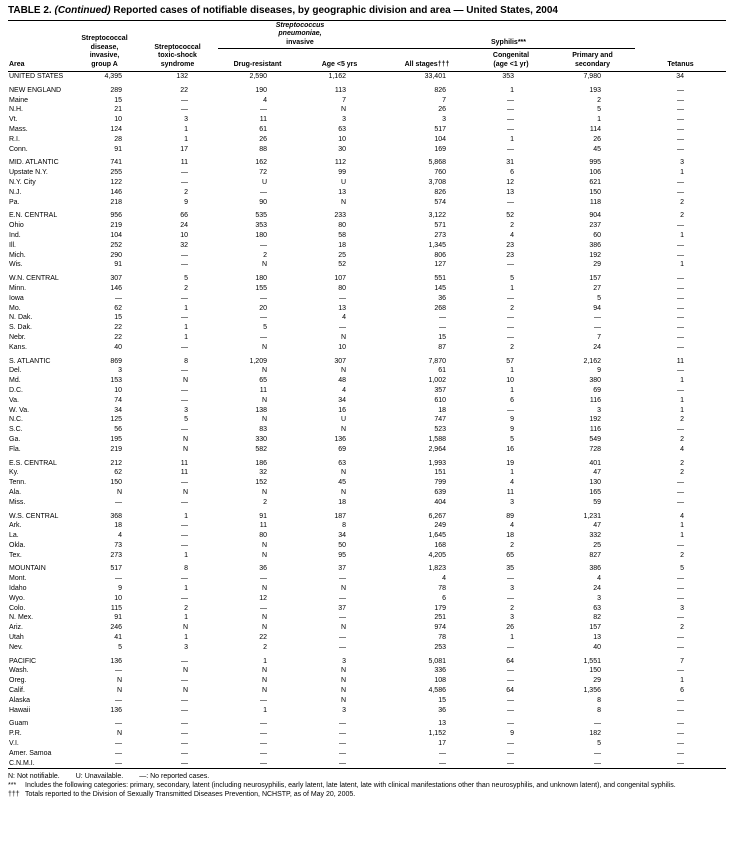  Describe the element at coordinates (595, 163) in the screenshot. I see `value-cell: 995` at that location.